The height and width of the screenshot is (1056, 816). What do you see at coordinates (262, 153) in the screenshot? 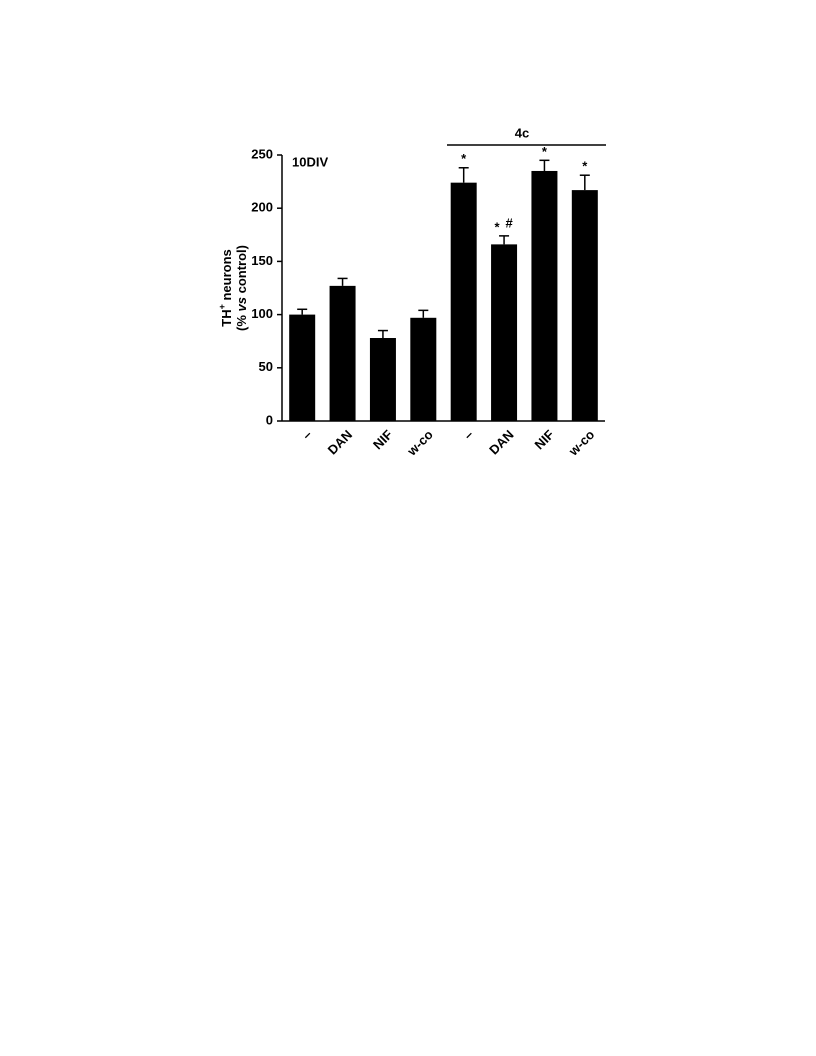
I see `y-tick-label: 250` at bounding box center [262, 153].